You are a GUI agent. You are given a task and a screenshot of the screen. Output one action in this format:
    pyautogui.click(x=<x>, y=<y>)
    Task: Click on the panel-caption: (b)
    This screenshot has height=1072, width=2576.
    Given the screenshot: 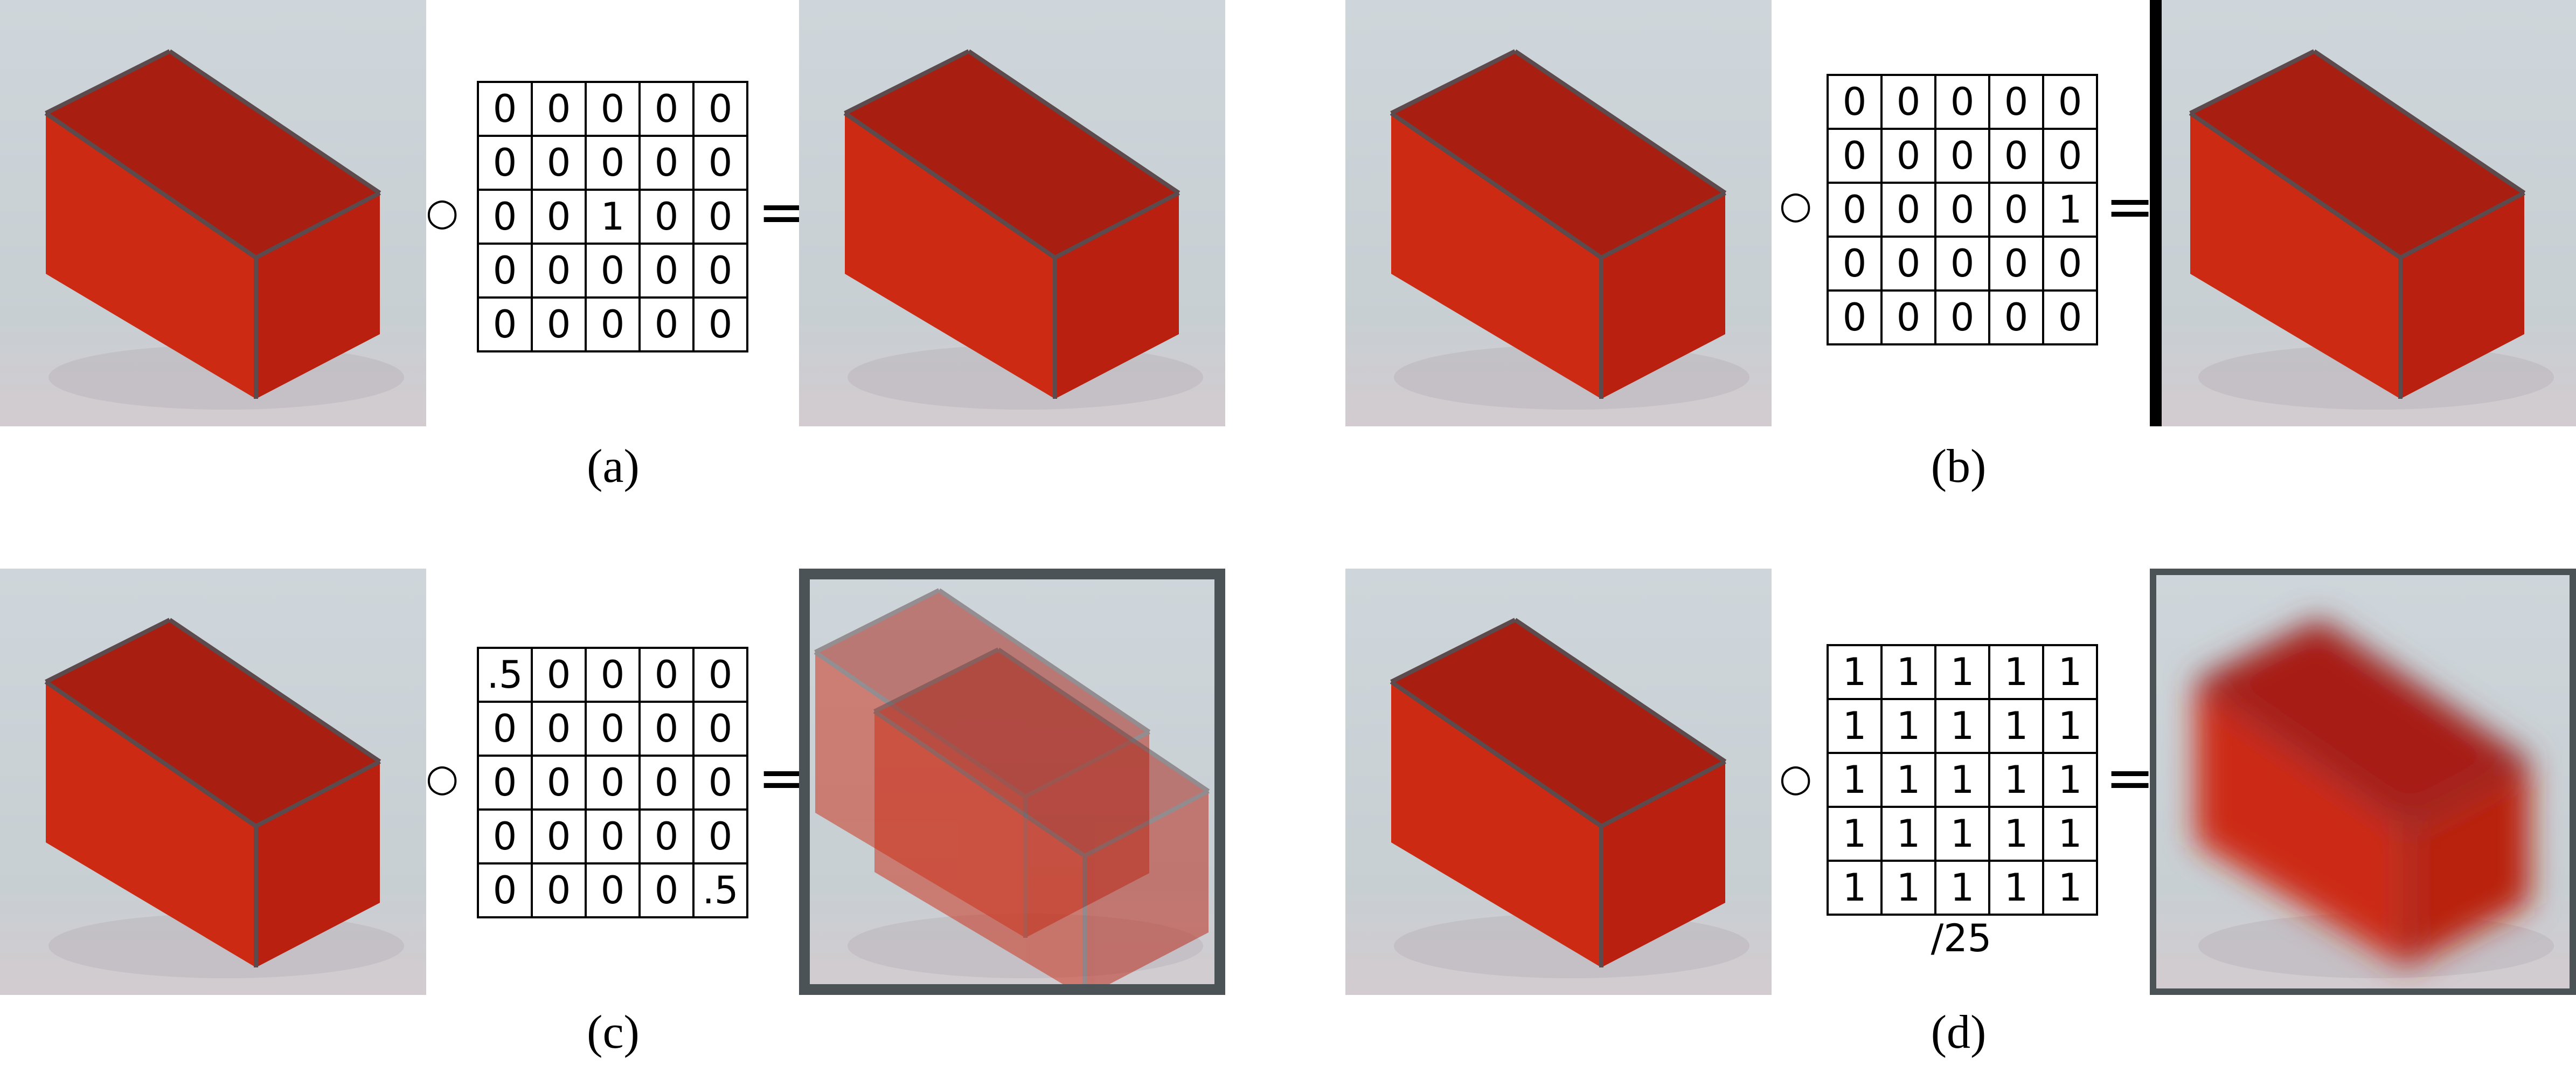 What is the action you would take?
    pyautogui.click(x=1959, y=466)
    